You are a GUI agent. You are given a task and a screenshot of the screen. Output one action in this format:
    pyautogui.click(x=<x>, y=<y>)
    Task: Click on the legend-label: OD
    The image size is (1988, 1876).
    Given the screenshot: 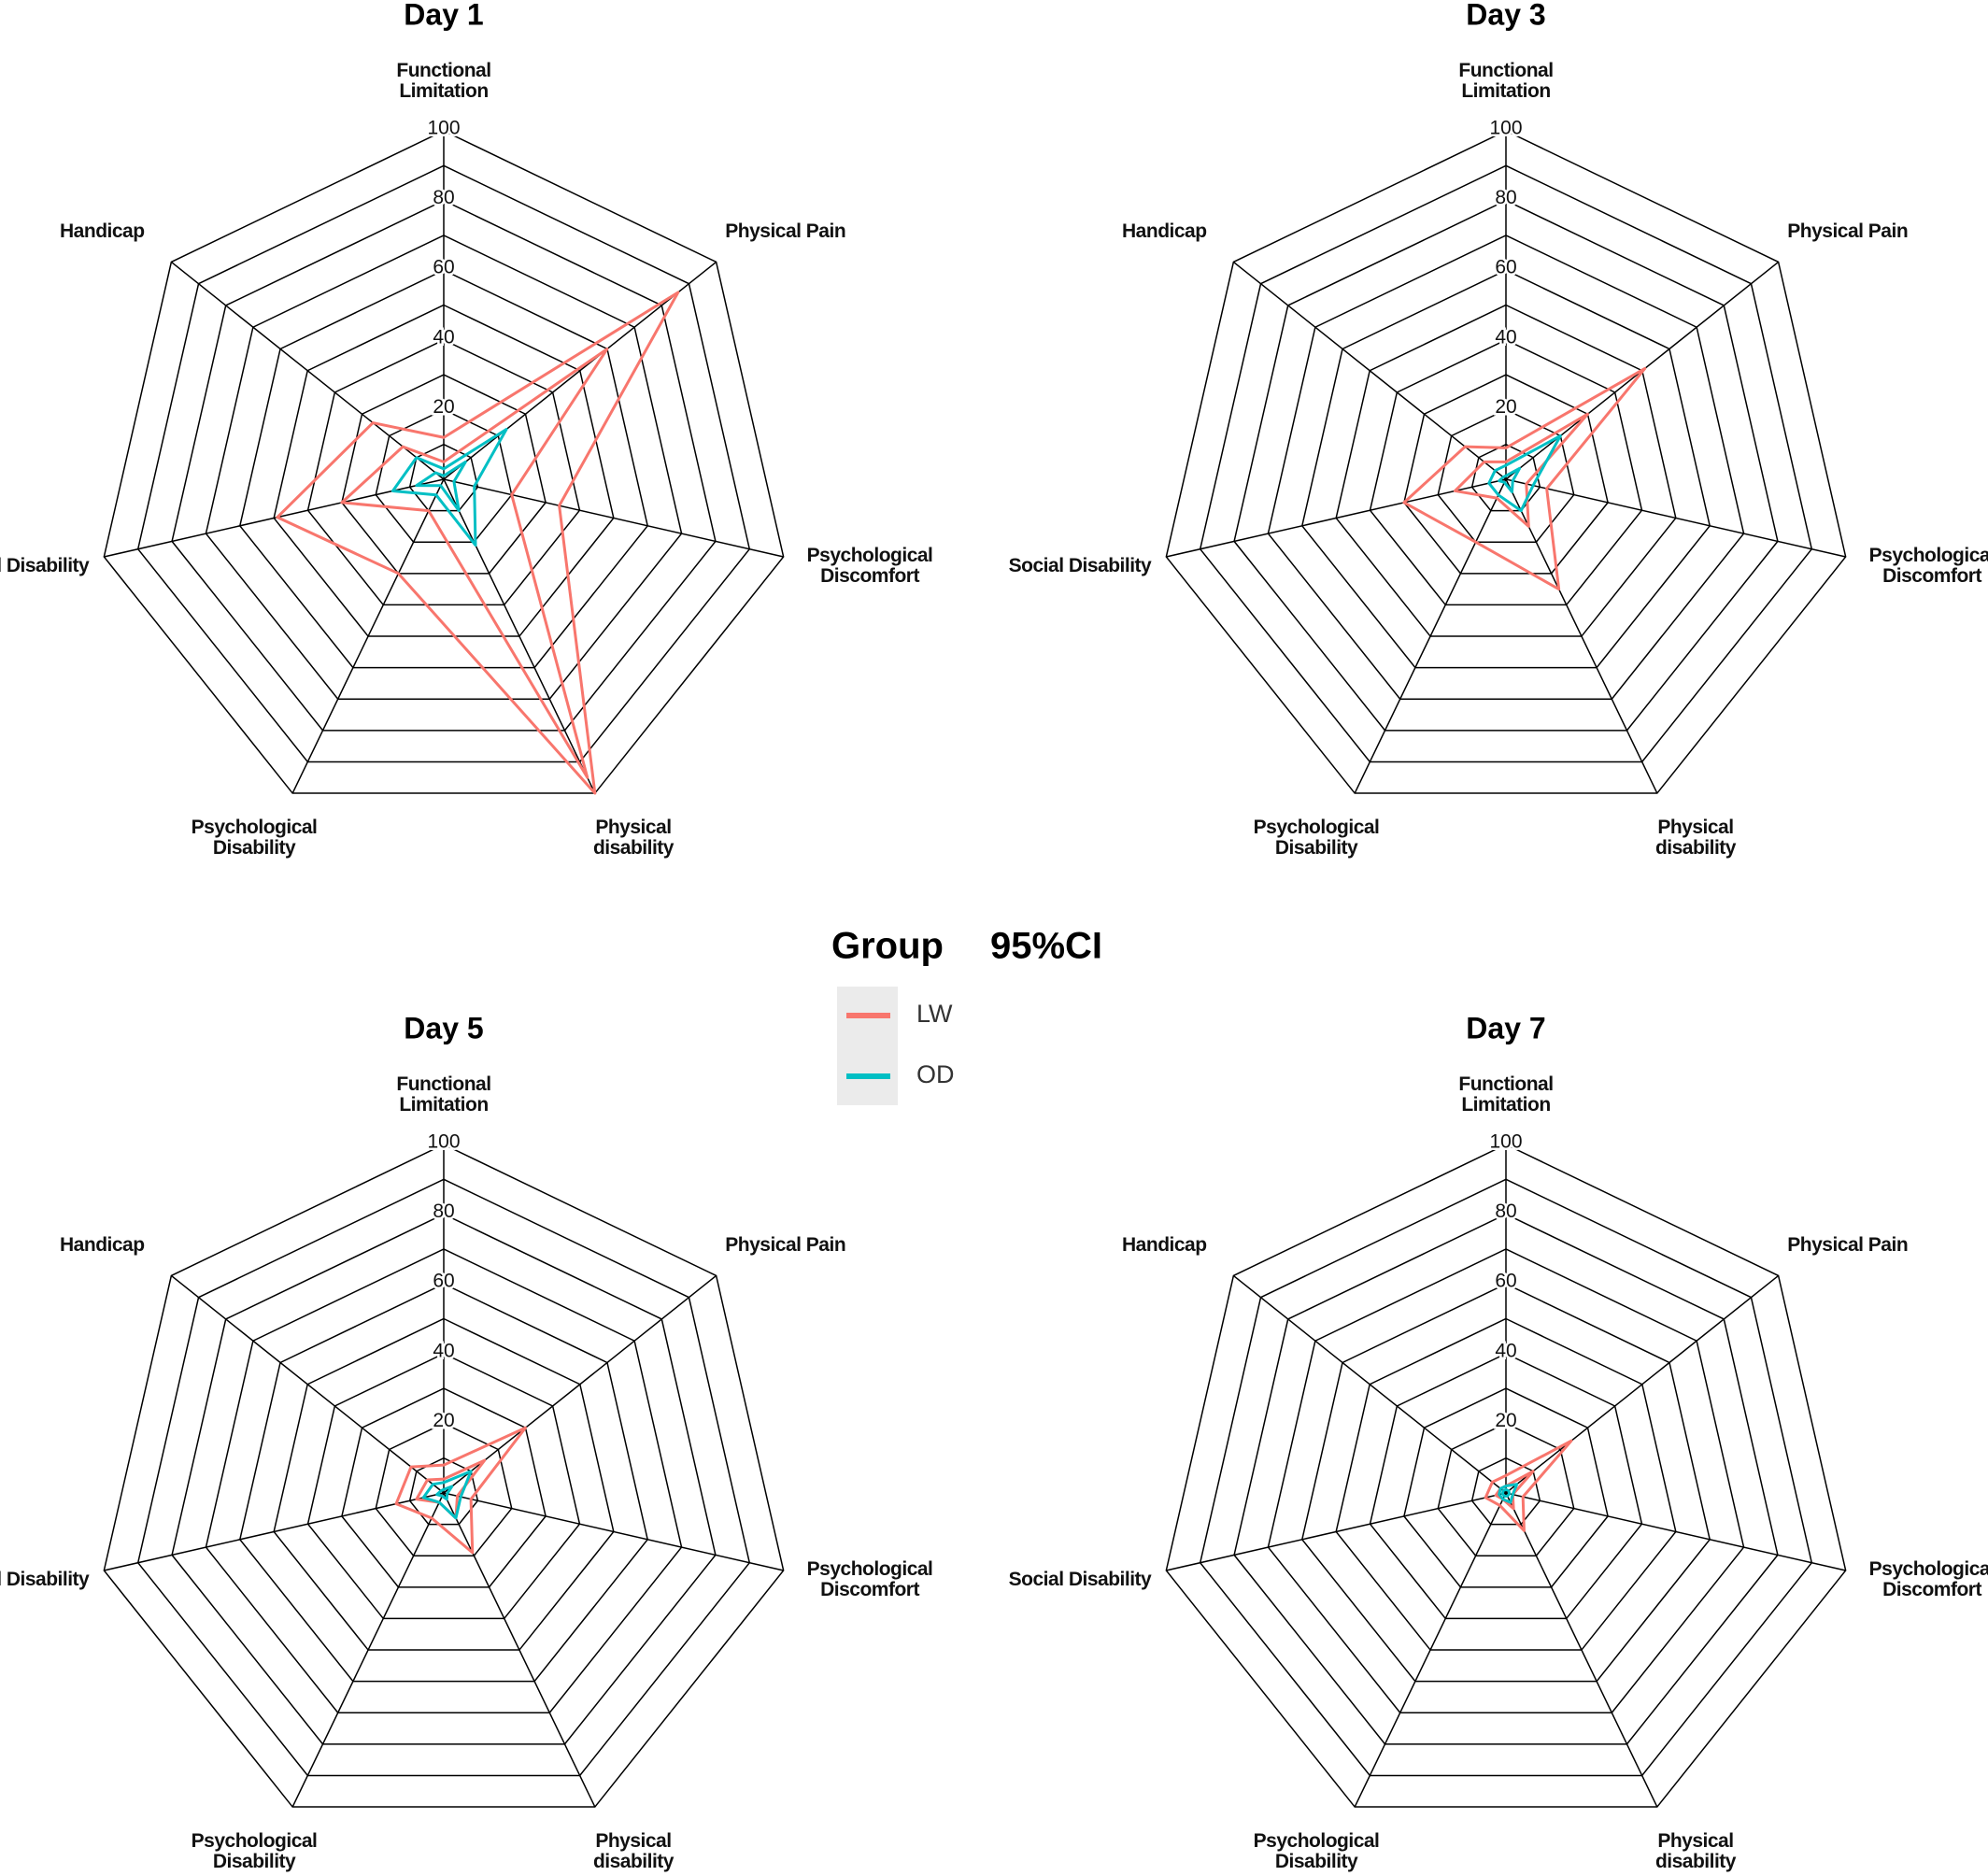 What is the action you would take?
    pyautogui.click(x=935, y=1074)
    